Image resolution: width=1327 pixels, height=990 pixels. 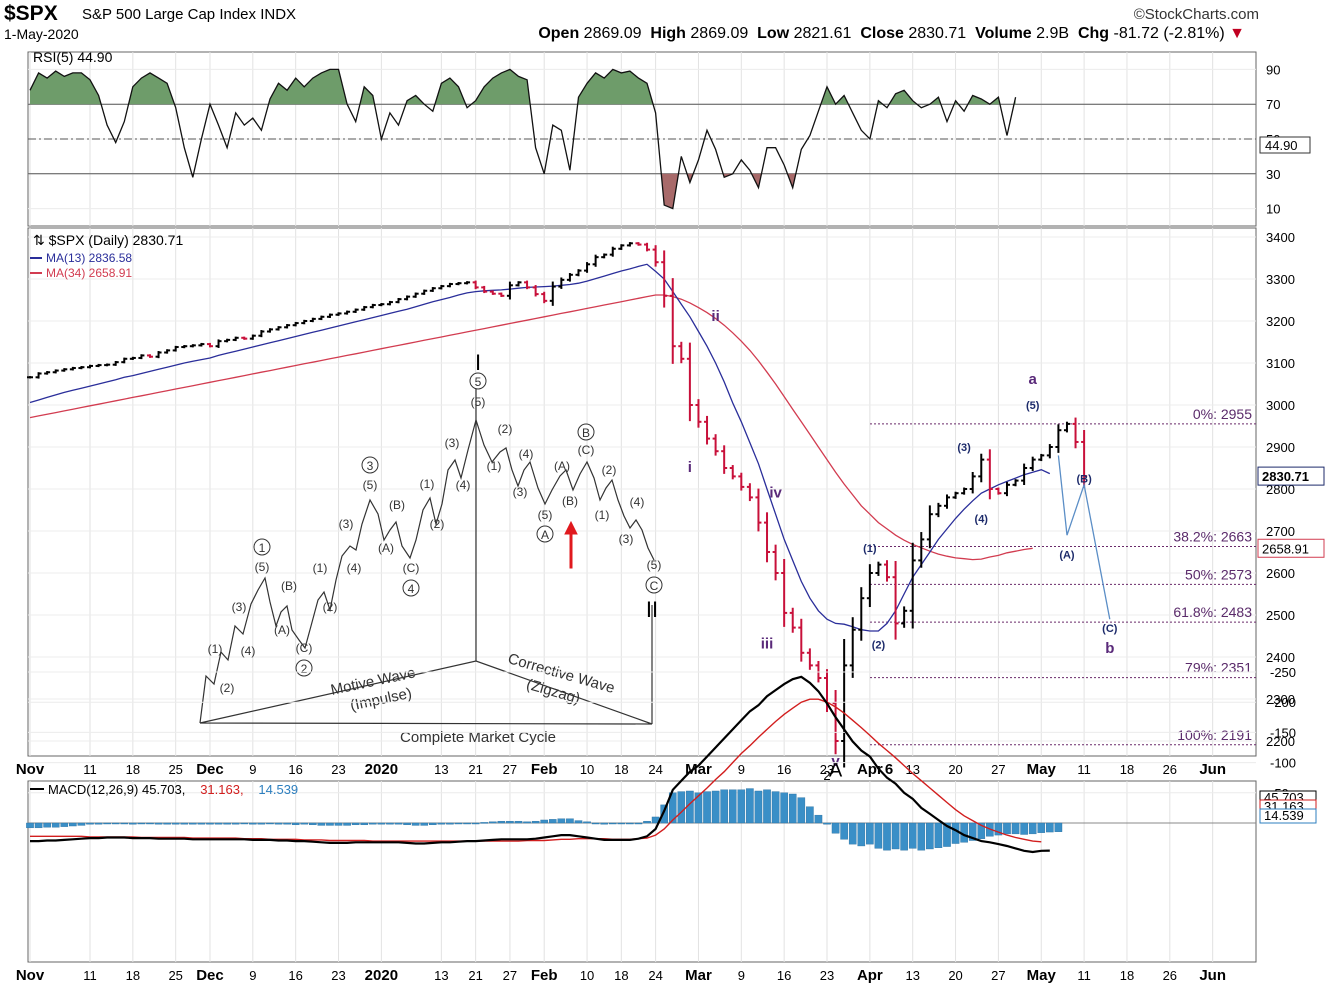 I want to click on x-axis-label: 18, so click(x=133, y=975).